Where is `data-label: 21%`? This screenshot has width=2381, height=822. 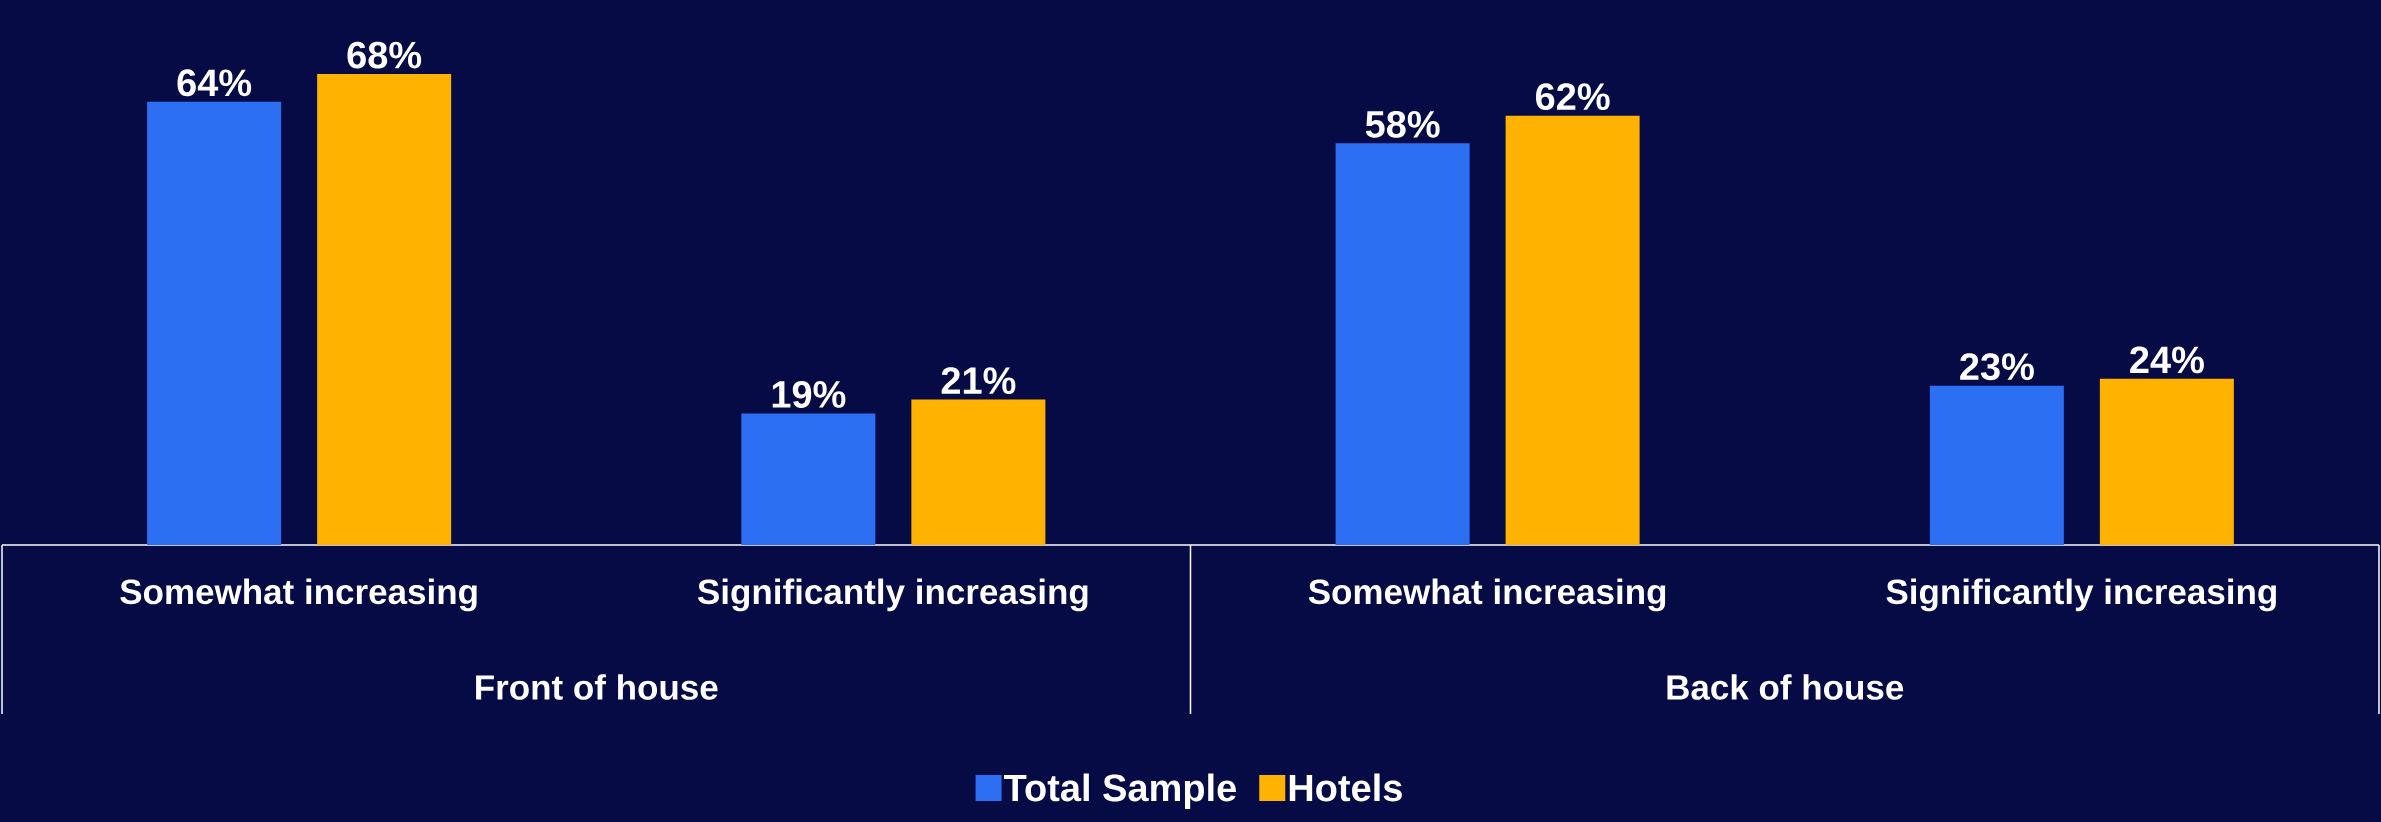 data-label: 21% is located at coordinates (978, 381).